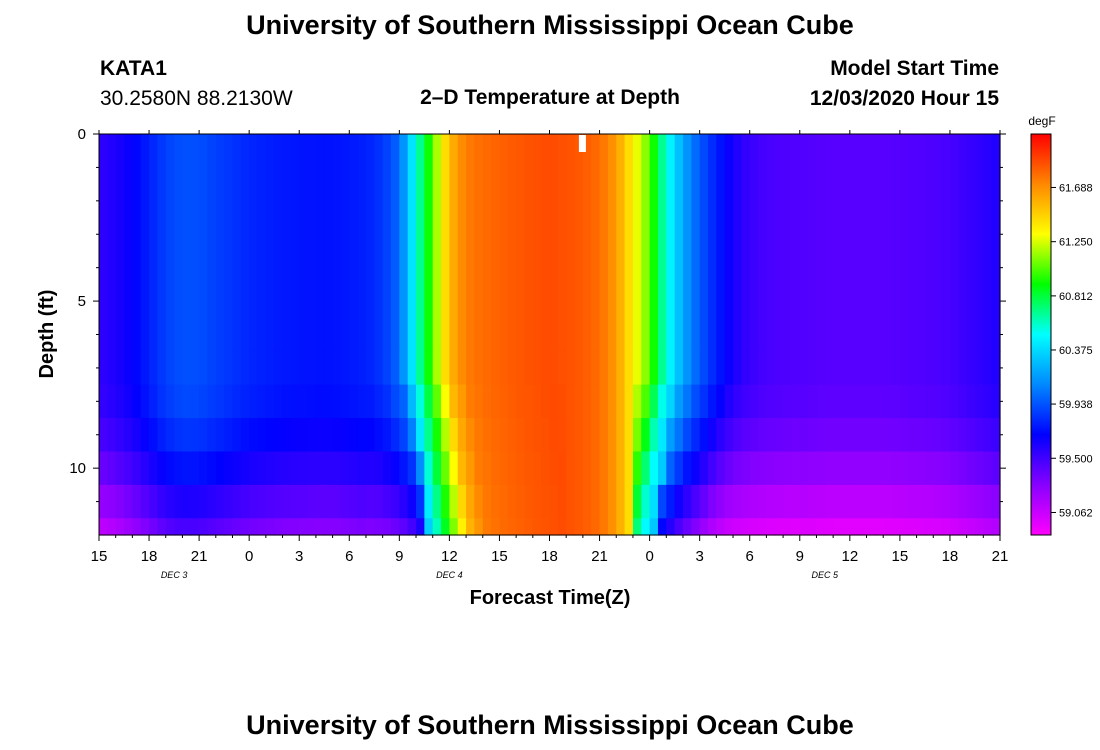 Image resolution: width=1100 pixels, height=750 pixels. What do you see at coordinates (196, 98) in the screenshot?
I see `station-coordinates: 30.2580N 88.2130W` at bounding box center [196, 98].